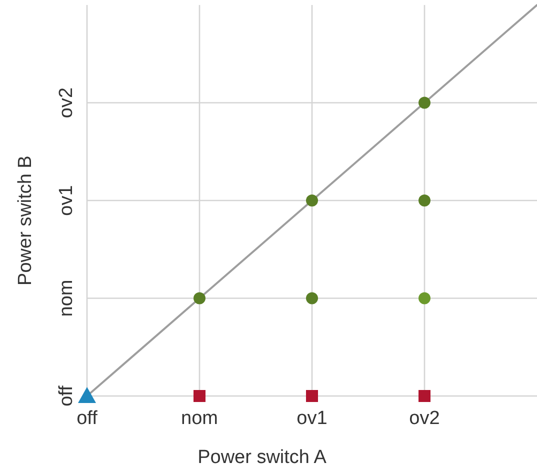  What do you see at coordinates (66, 298) in the screenshot?
I see `category-label: nom` at bounding box center [66, 298].